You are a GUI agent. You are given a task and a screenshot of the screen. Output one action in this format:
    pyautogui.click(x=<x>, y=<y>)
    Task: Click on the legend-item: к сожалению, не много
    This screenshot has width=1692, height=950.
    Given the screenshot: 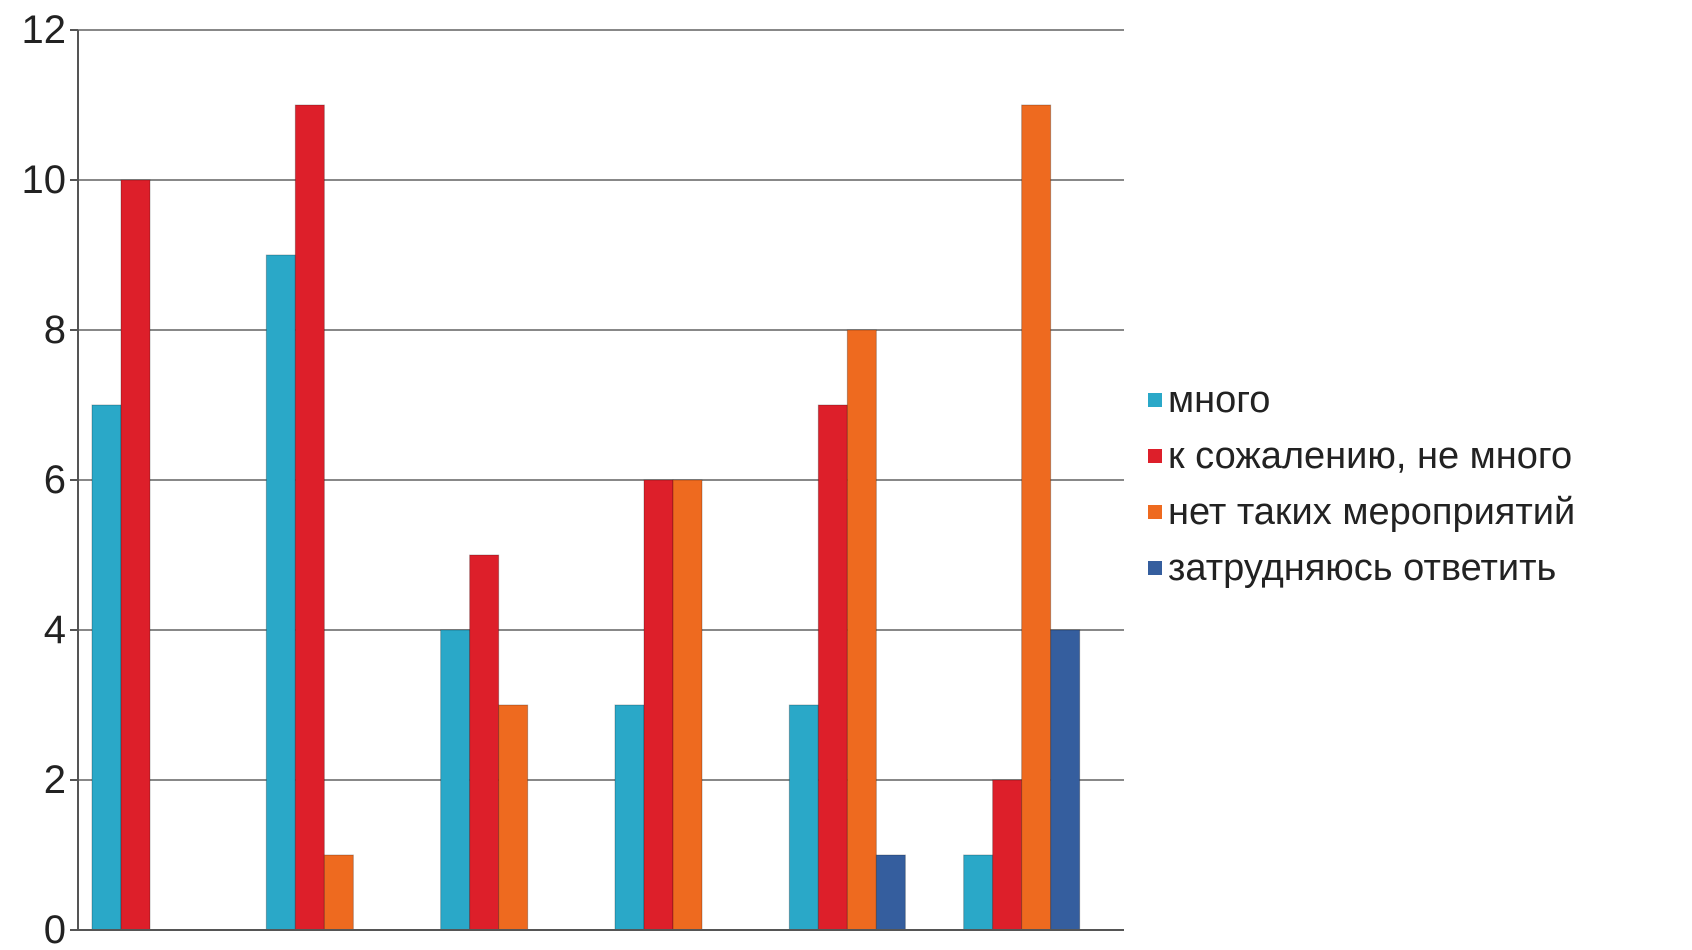 What is the action you would take?
    pyautogui.click(x=1361, y=456)
    